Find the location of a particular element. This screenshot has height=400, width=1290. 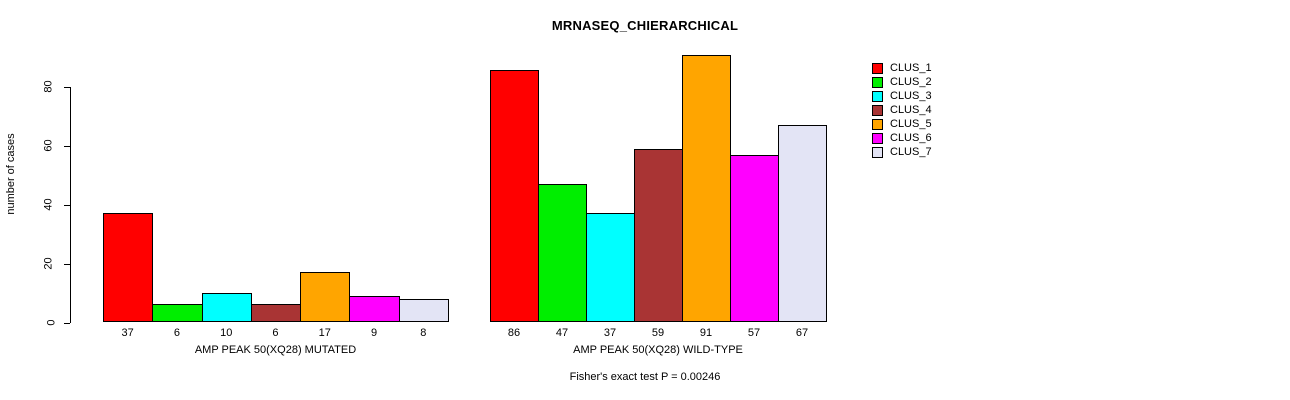

y-axis-tick-label: 80 is located at coordinates (48, 86).